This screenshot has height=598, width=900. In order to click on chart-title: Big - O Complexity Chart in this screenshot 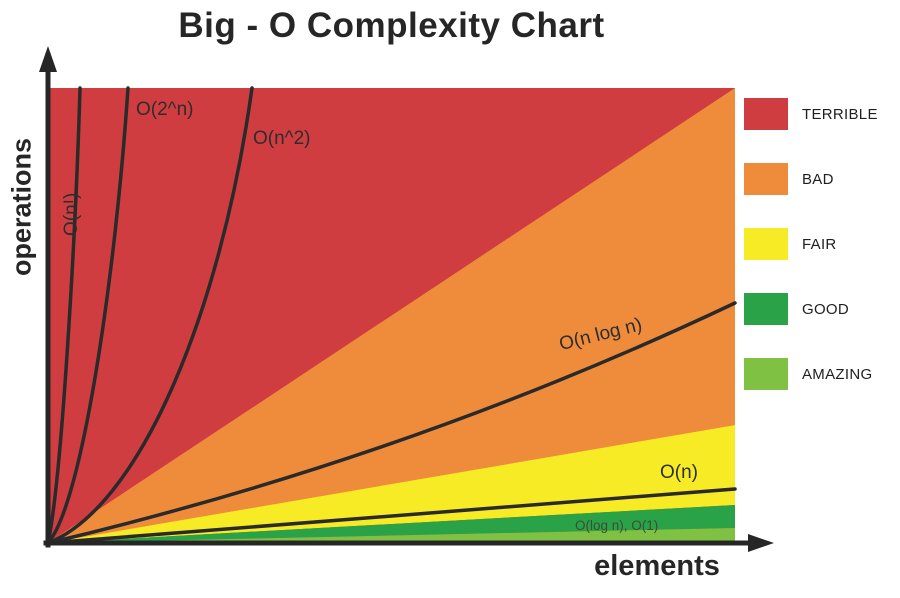, I will do `click(391, 25)`.